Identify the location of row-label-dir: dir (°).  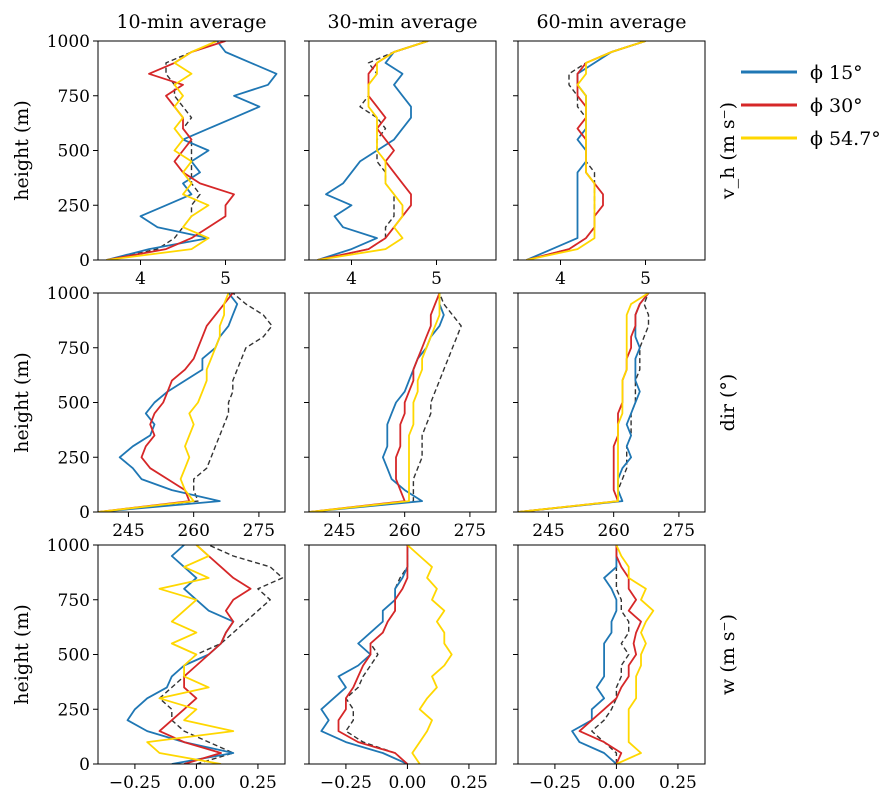
(728, 403).